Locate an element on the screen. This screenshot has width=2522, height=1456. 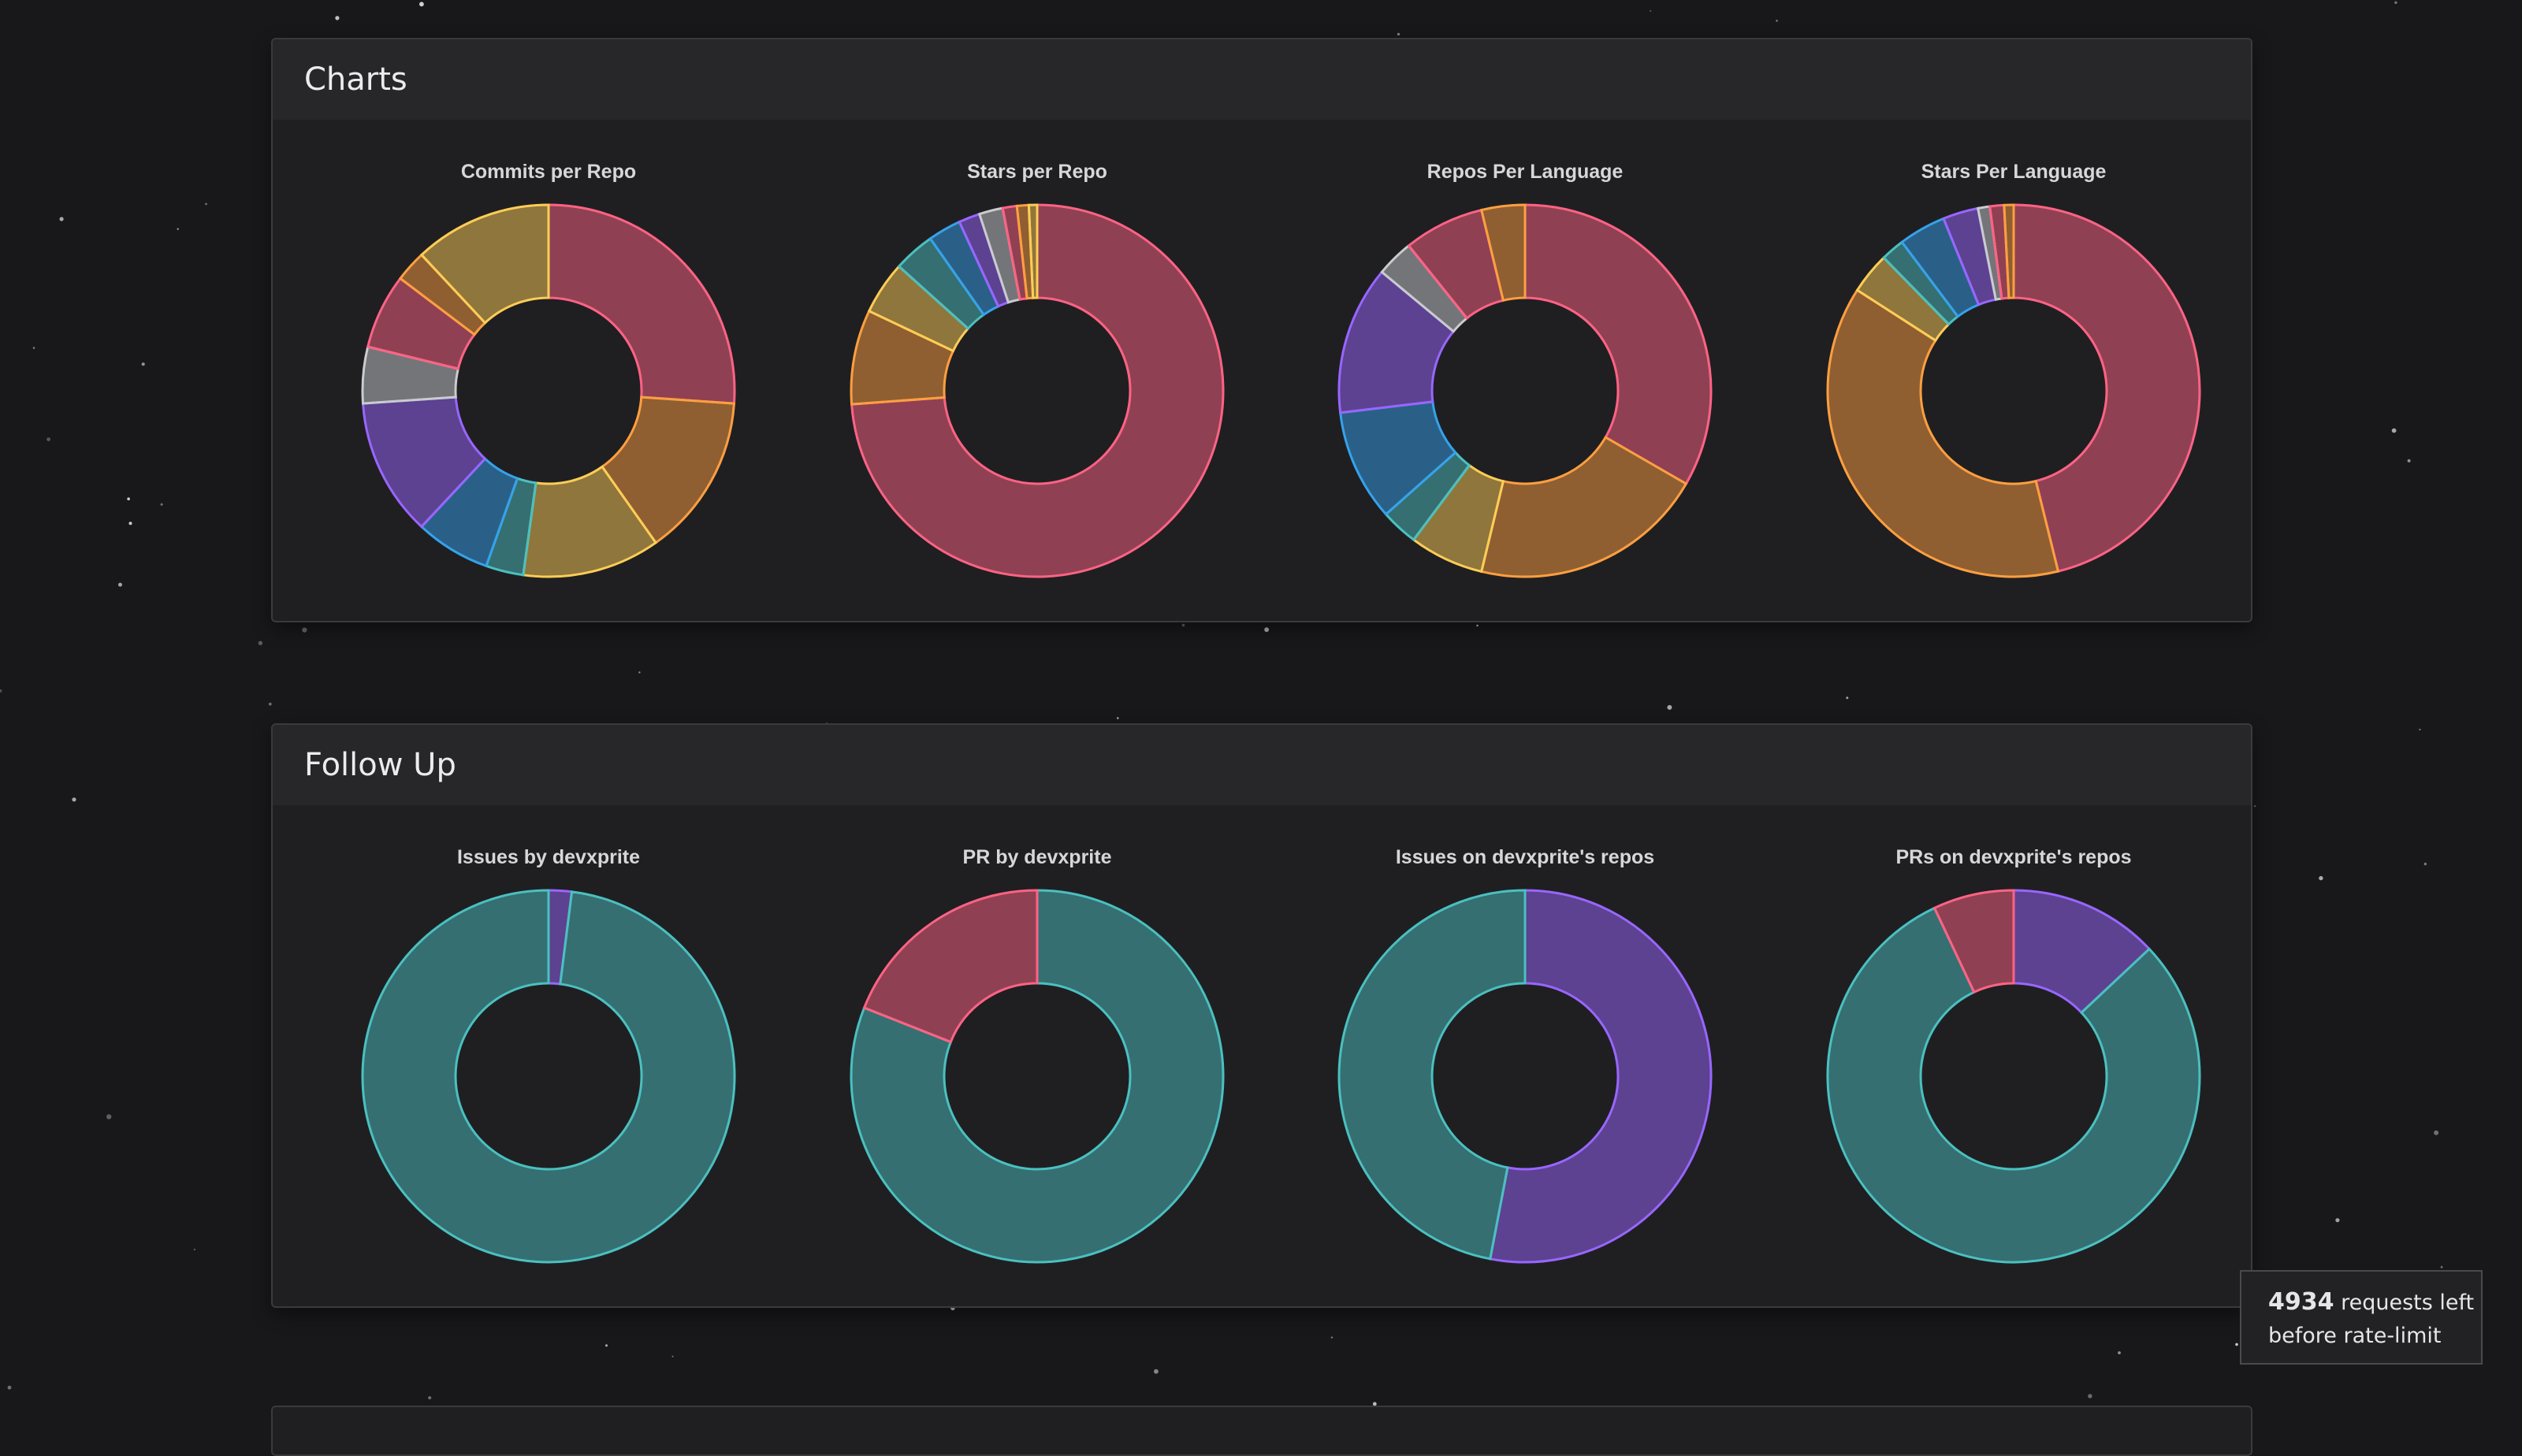
chart-pr-by-user: PR by devxprite is located at coordinates (1037, 1055).